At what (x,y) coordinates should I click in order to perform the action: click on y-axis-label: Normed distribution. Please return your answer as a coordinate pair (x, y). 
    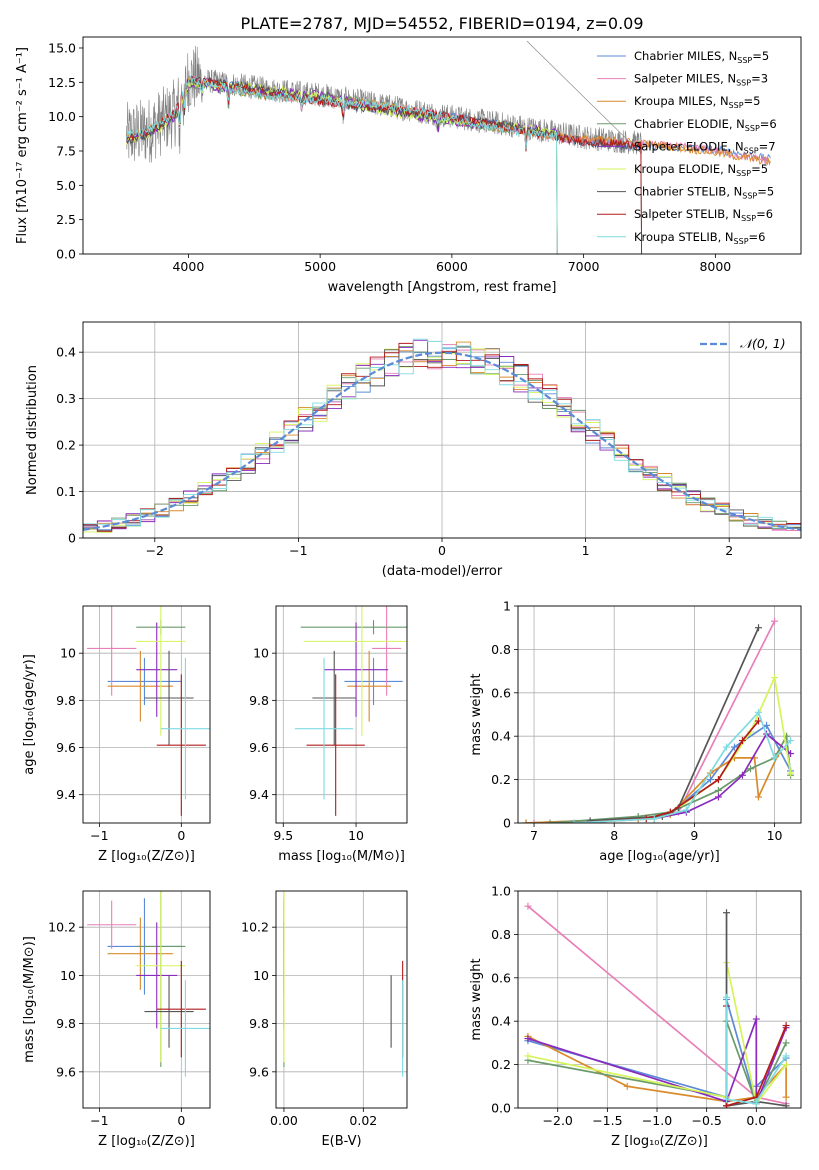
    Looking at the image, I should click on (32, 430).